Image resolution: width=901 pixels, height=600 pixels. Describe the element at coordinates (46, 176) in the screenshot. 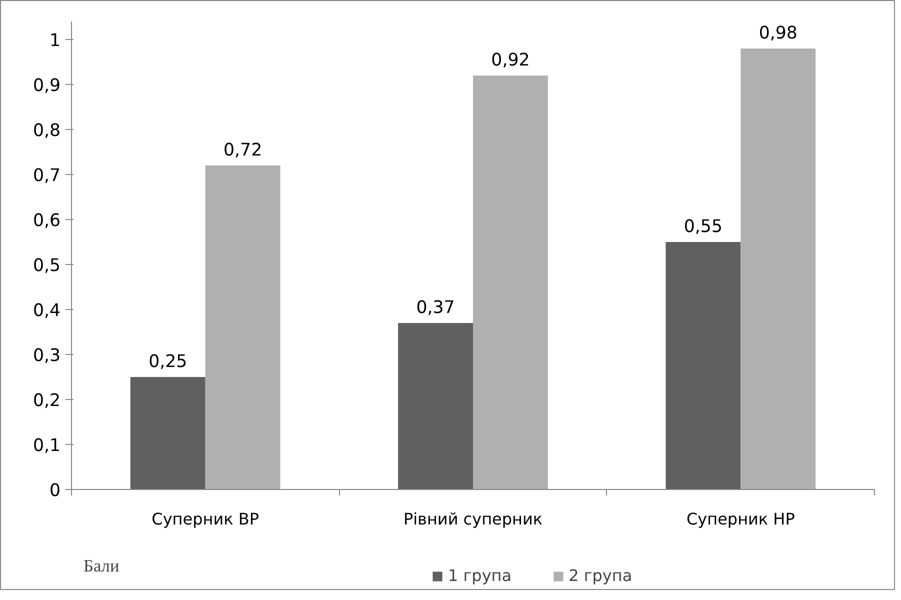

I see `y-tick-label: 0,7` at that location.